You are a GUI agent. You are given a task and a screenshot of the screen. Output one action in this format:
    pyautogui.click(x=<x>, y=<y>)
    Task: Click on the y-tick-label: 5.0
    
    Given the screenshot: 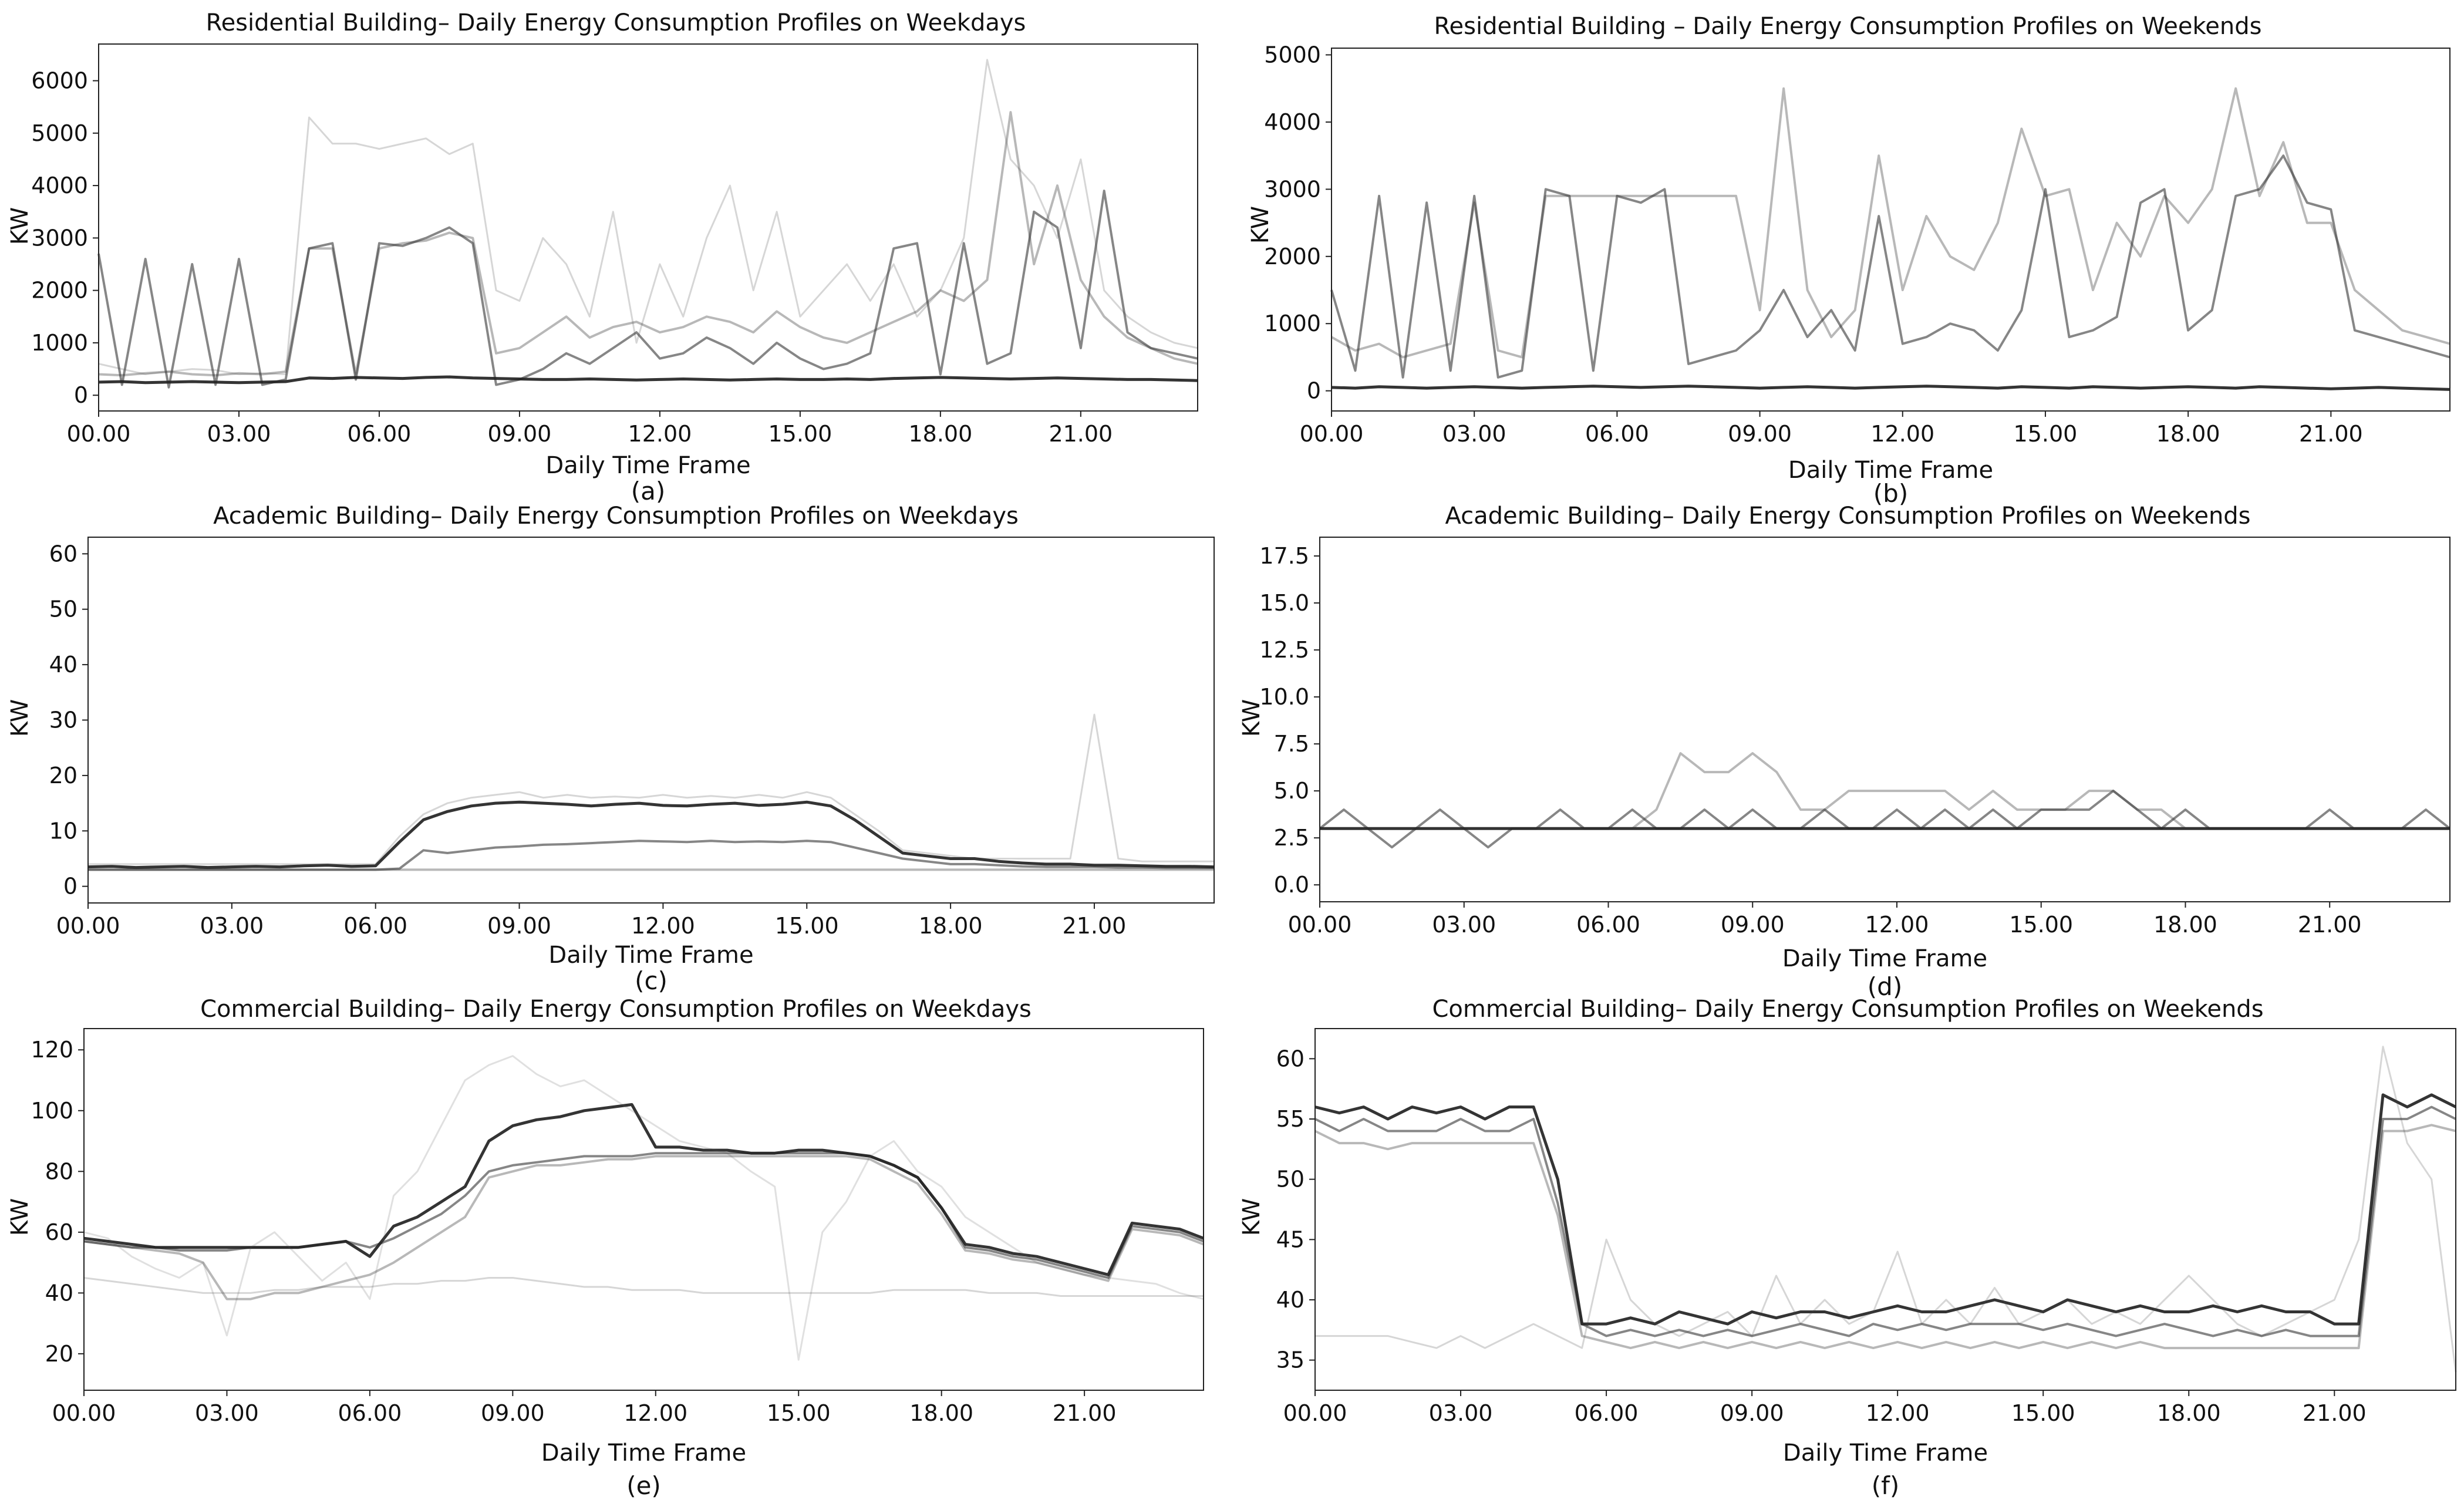 What is the action you would take?
    pyautogui.click(x=1292, y=791)
    